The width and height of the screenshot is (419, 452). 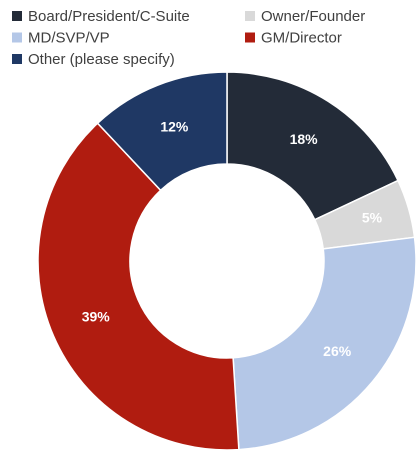 What do you see at coordinates (101, 59) in the screenshot?
I see `legend-label: Other (please specify)` at bounding box center [101, 59].